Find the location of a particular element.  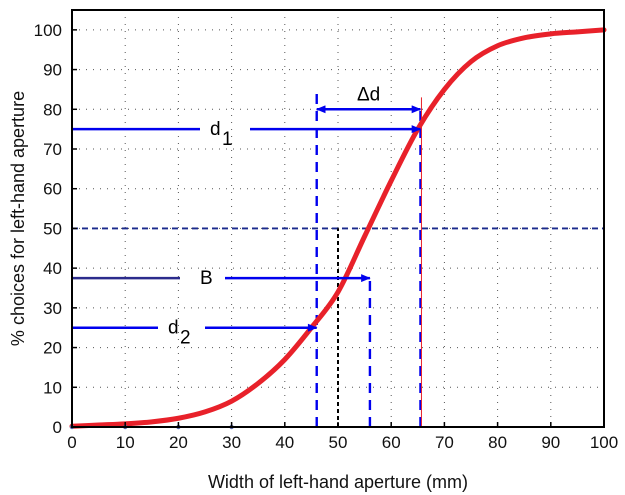

y-tick-label: 70 is located at coordinates (52, 149).